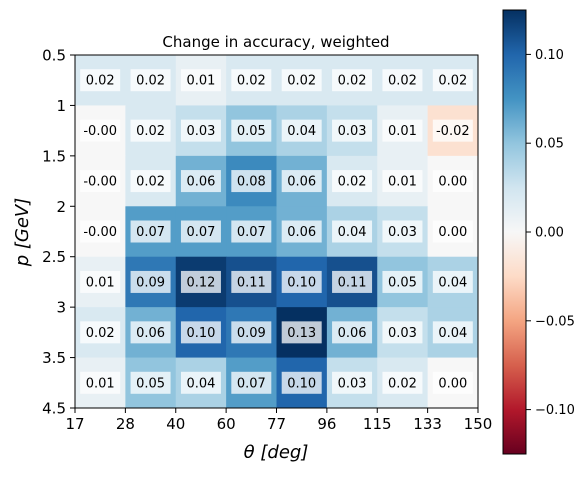  Describe the element at coordinates (514, 232) in the screenshot. I see `colorbar-gradient` at that location.